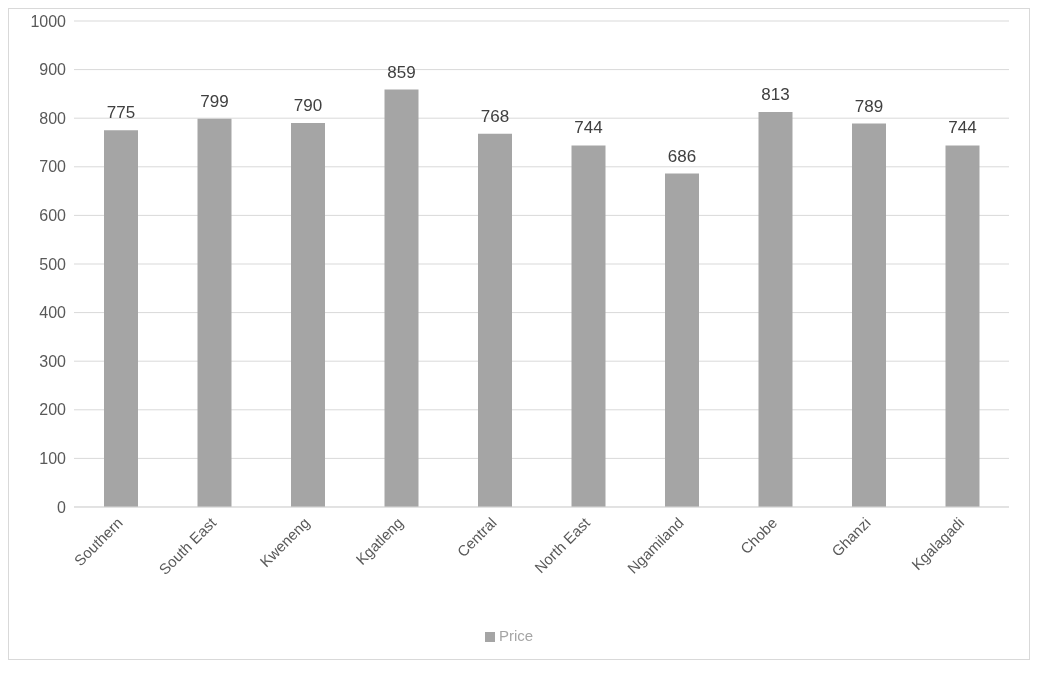 The image size is (1057, 681). I want to click on data-label: 859, so click(401, 72).